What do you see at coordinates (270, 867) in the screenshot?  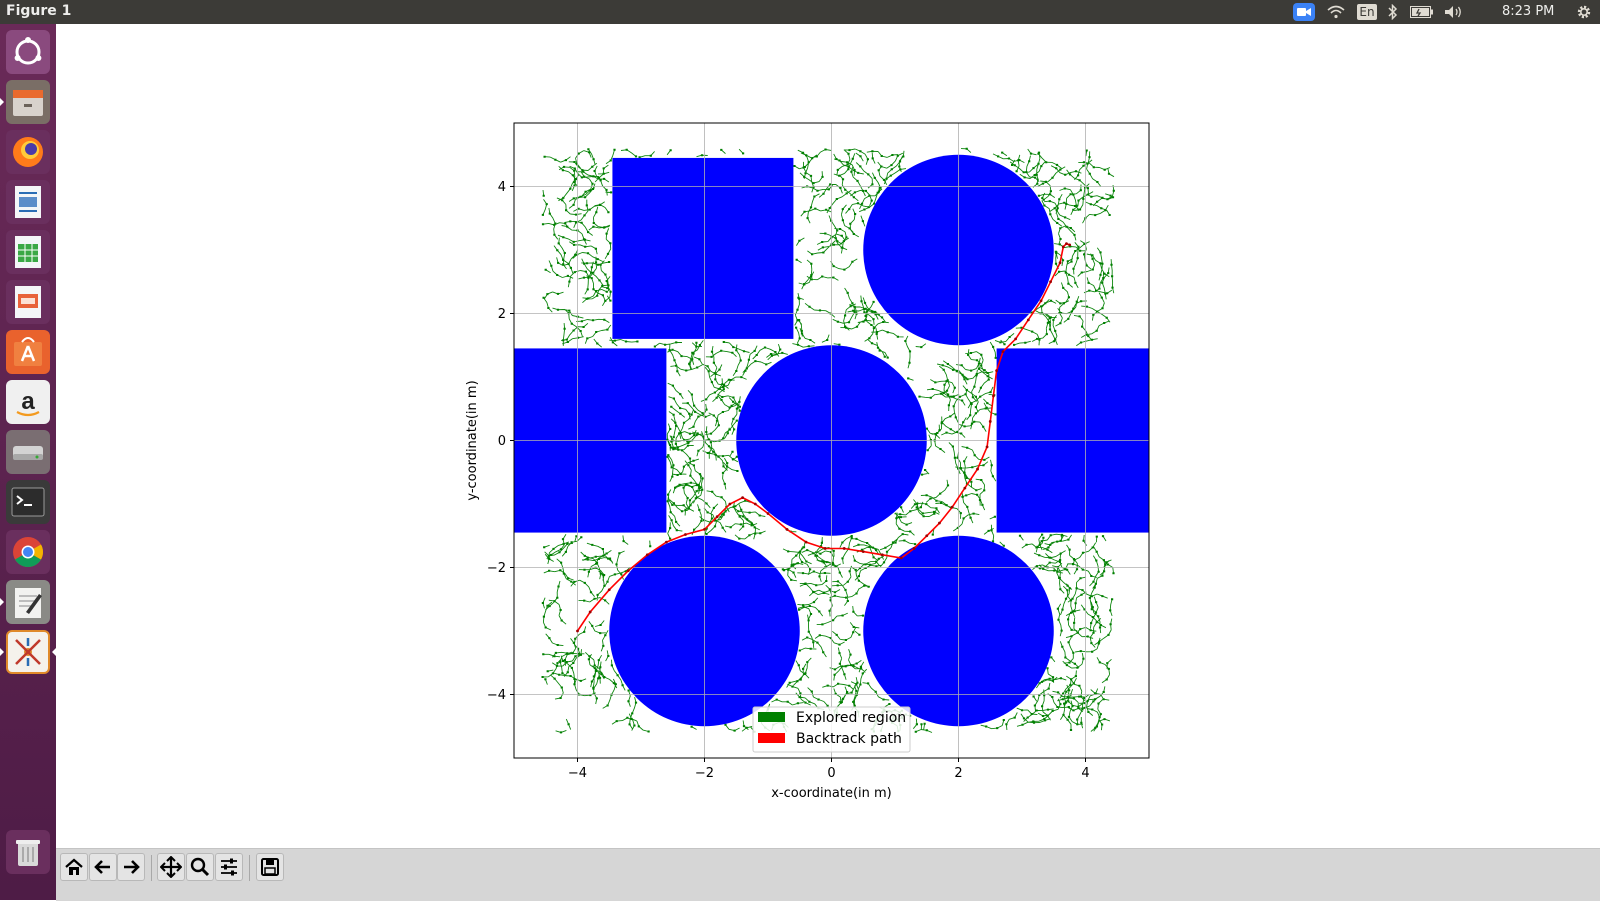 I see `save-floppy-icon` at bounding box center [270, 867].